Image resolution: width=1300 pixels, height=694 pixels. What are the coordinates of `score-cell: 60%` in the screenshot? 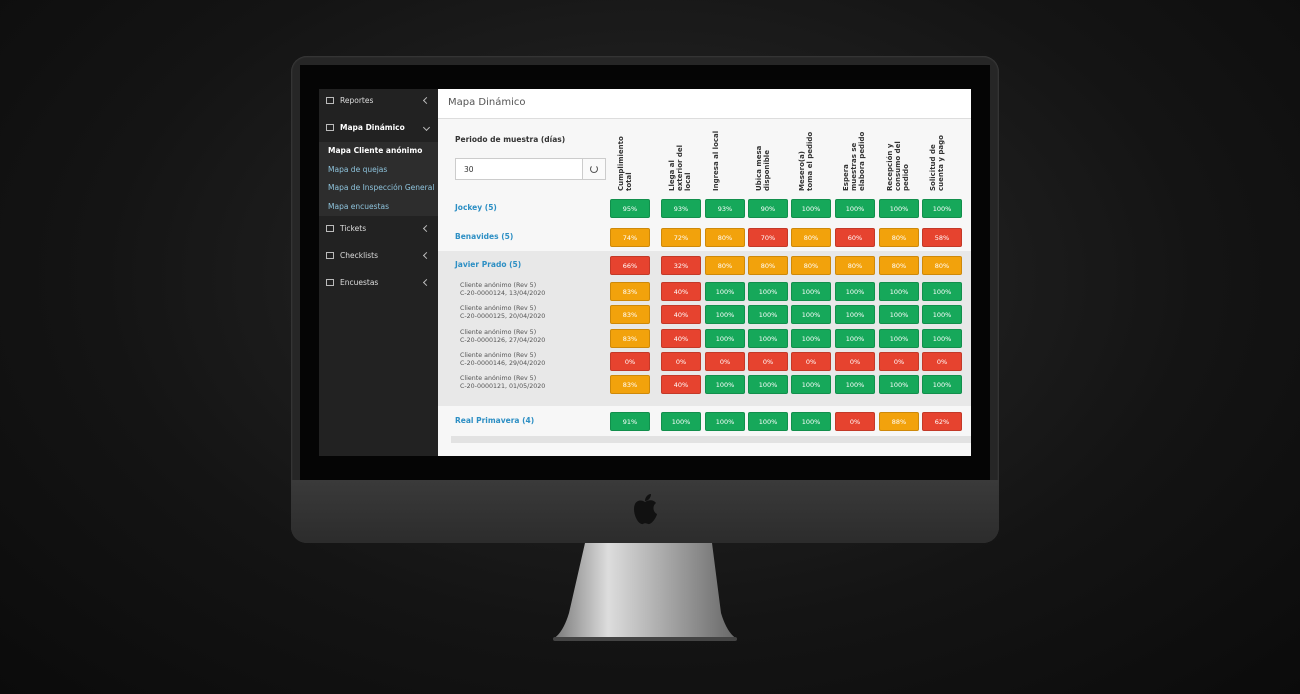 It's located at (855, 237).